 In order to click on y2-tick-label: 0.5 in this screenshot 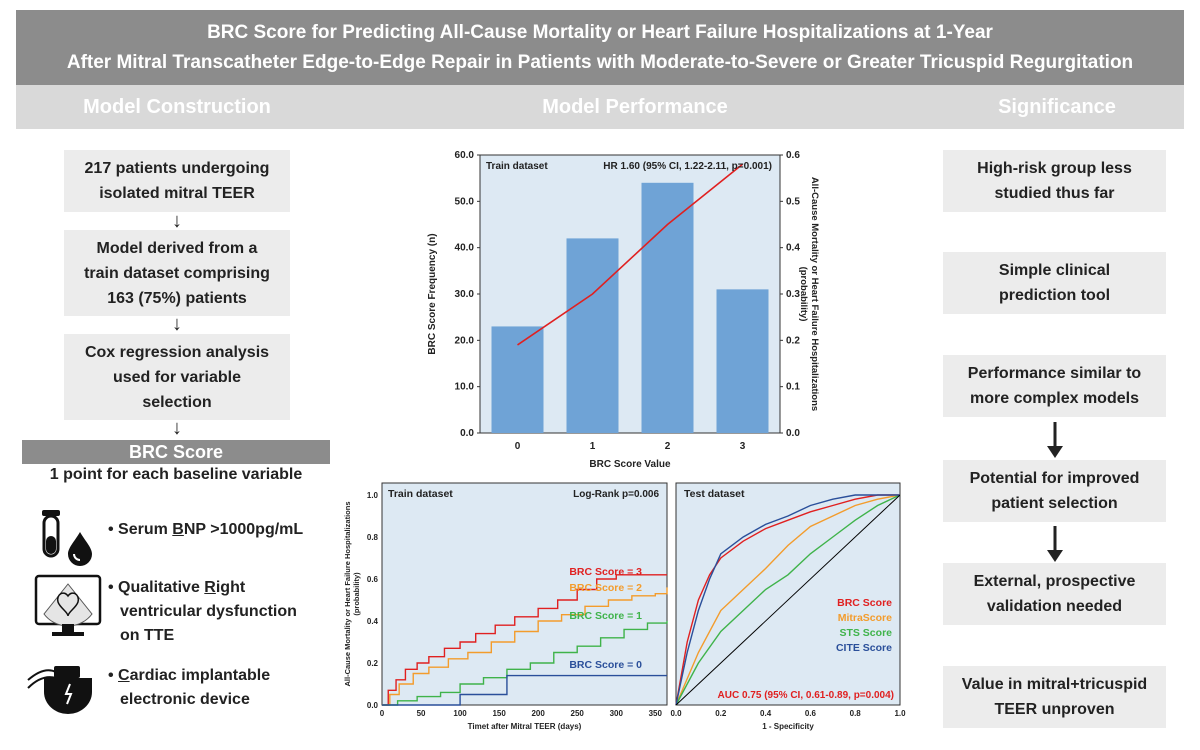, I will do `click(793, 201)`.